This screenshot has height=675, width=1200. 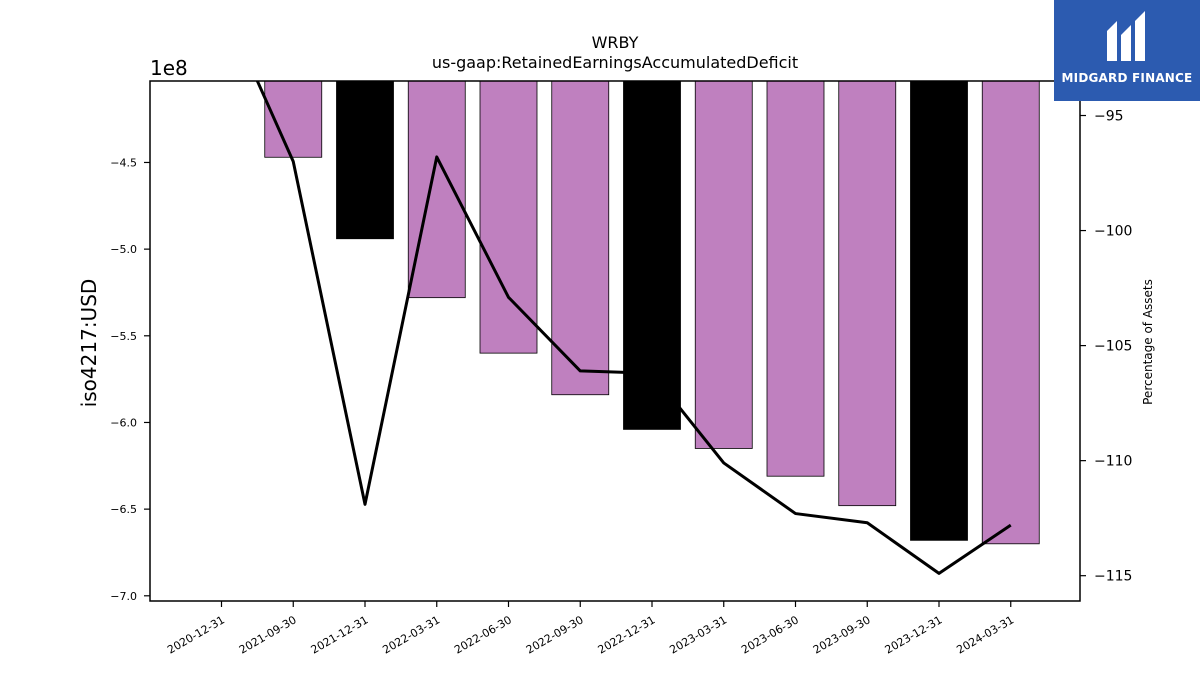 What do you see at coordinates (483, 634) in the screenshot?
I see `x-tick-label: 2022-06-30` at bounding box center [483, 634].